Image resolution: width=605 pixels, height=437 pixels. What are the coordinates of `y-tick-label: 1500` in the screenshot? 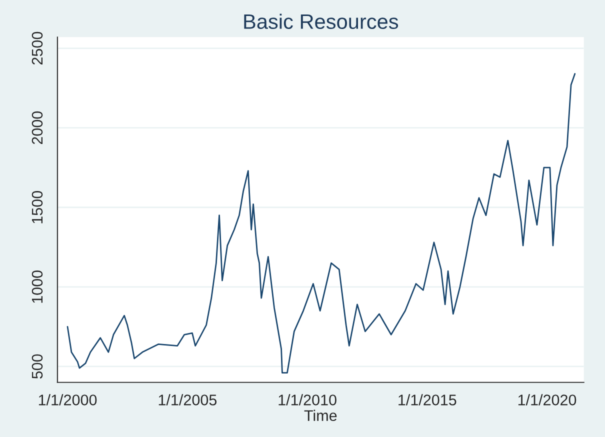 It's located at (37, 207).